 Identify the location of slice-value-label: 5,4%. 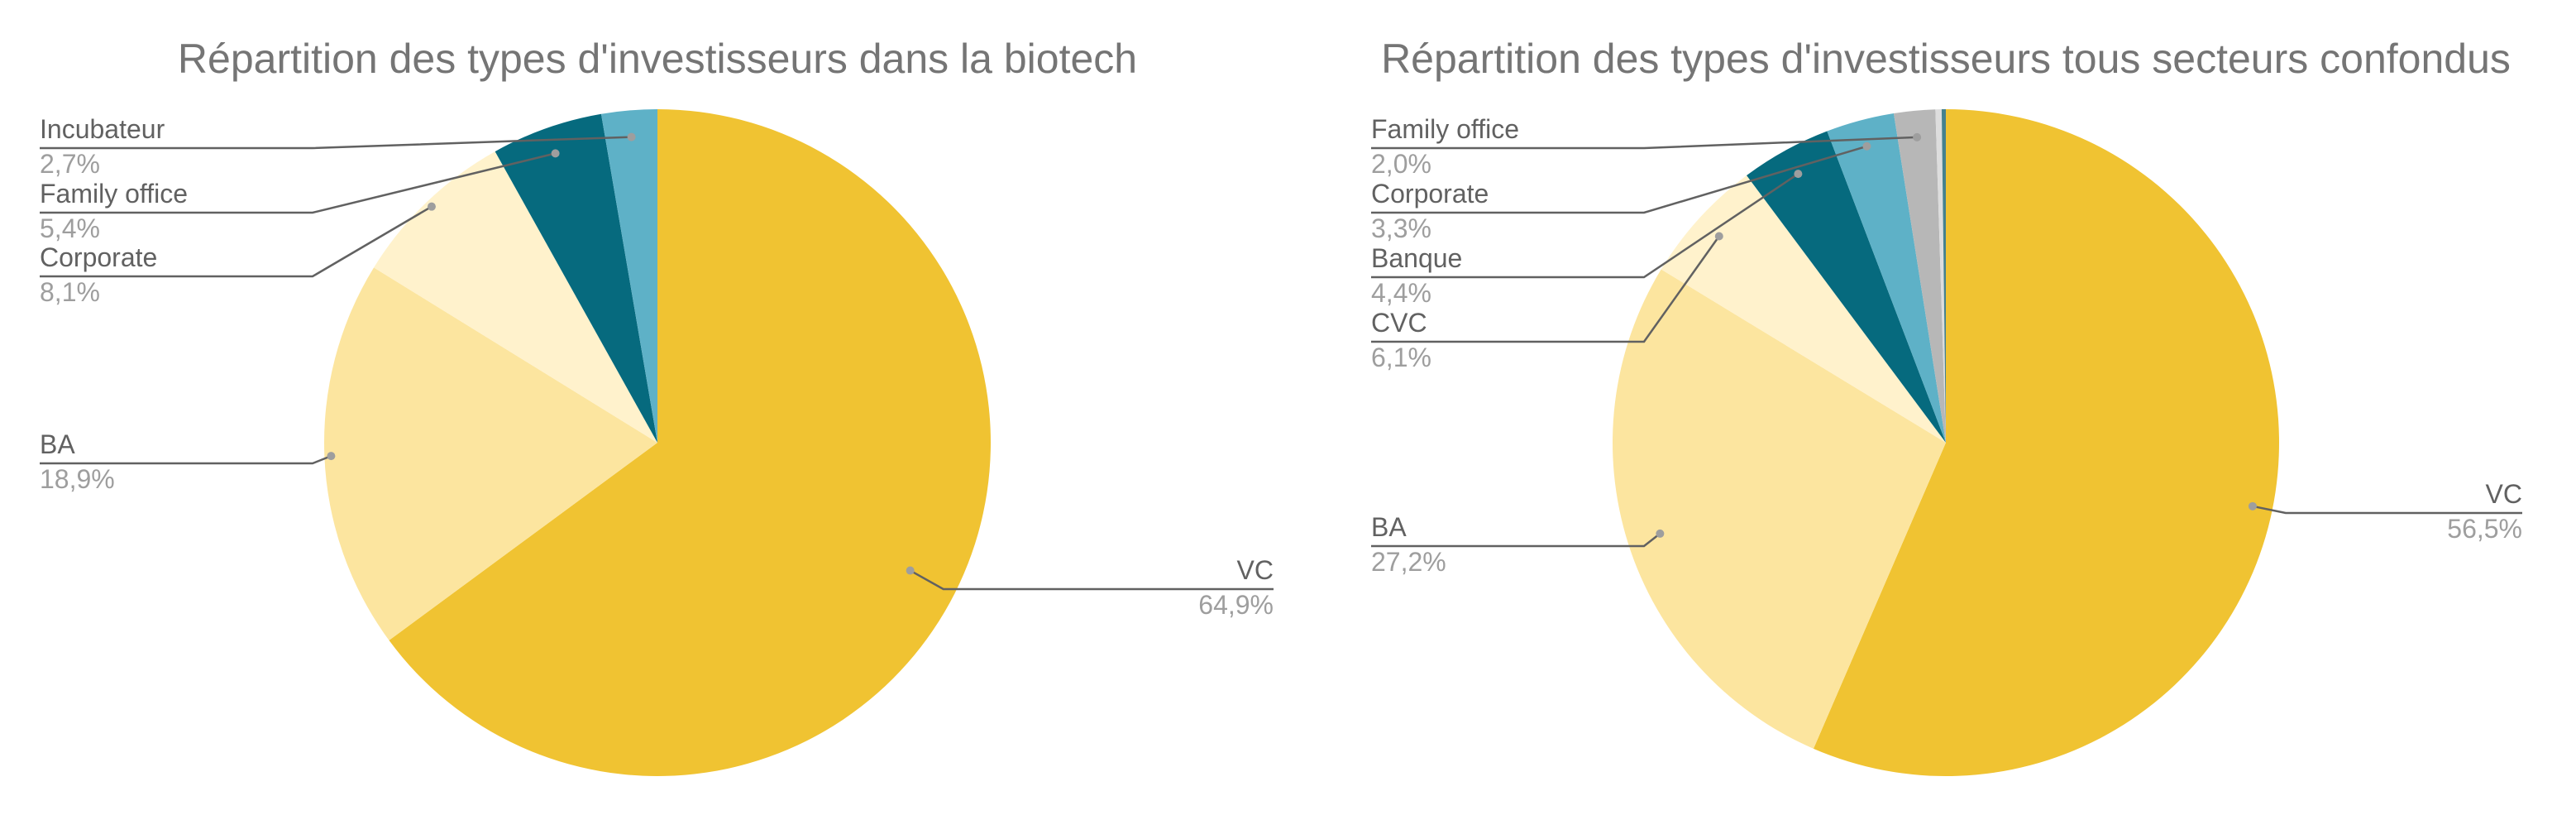
(70, 228).